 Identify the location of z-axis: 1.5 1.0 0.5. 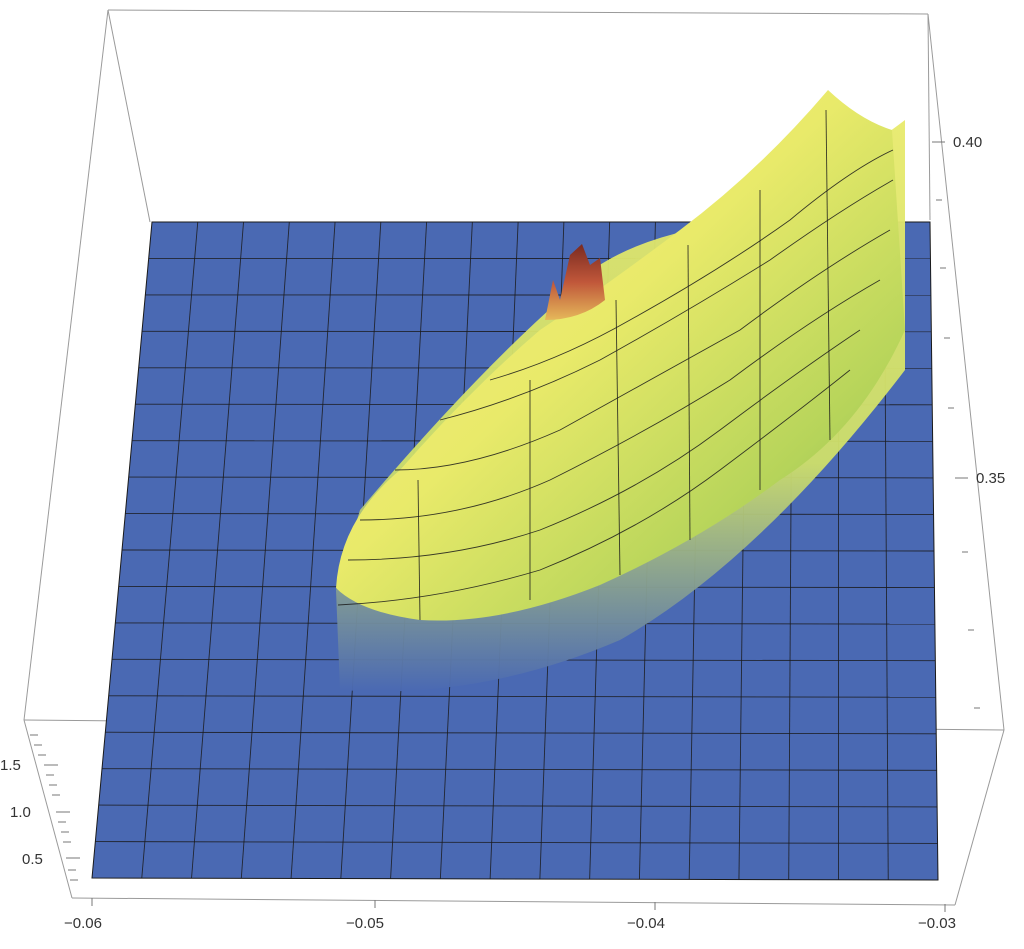
(40, 807).